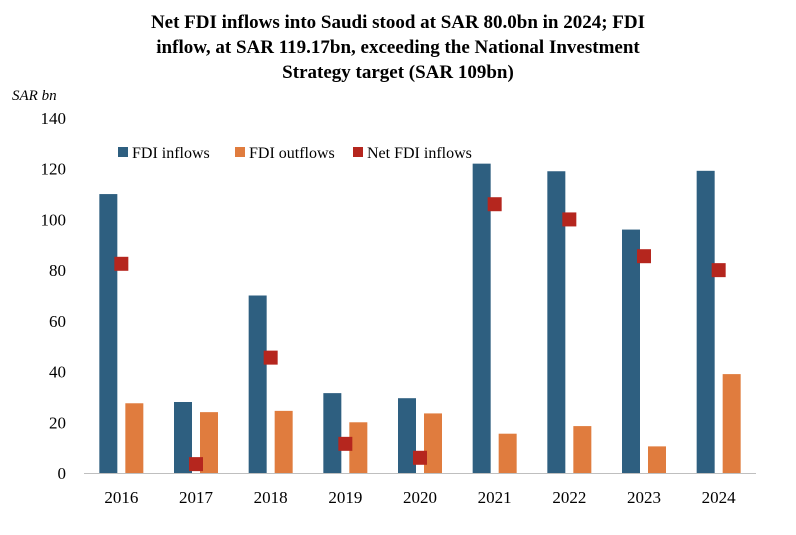  Describe the element at coordinates (171, 153) in the screenshot. I see `legend-fdi-inflows-label: FDI inflows` at that location.